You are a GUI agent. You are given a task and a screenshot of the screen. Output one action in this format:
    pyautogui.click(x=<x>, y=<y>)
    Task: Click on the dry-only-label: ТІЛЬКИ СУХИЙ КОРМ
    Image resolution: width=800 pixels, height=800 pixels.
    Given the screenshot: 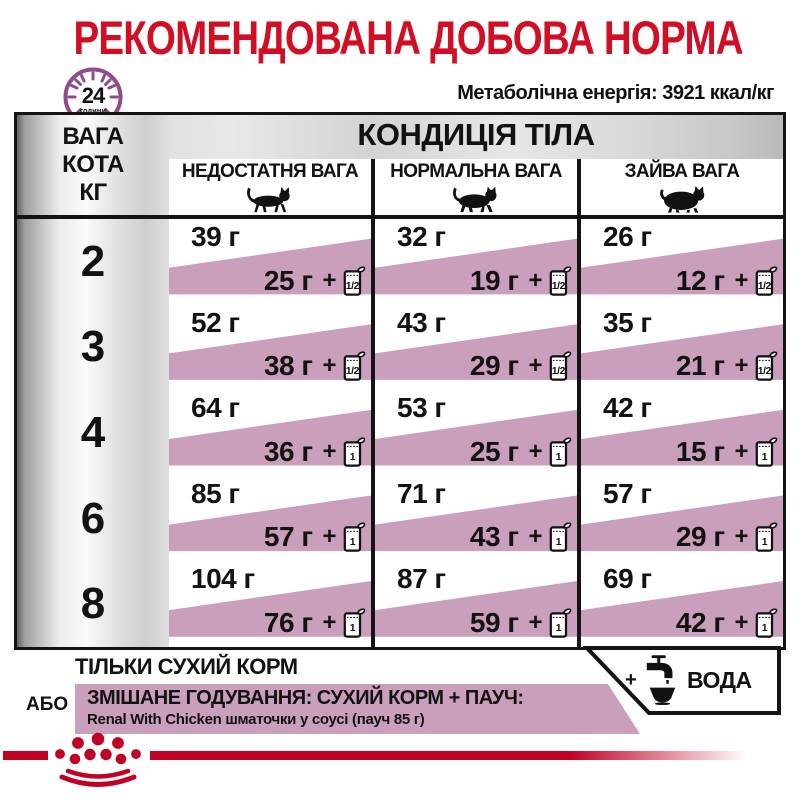 What is the action you would take?
    pyautogui.click(x=186, y=666)
    